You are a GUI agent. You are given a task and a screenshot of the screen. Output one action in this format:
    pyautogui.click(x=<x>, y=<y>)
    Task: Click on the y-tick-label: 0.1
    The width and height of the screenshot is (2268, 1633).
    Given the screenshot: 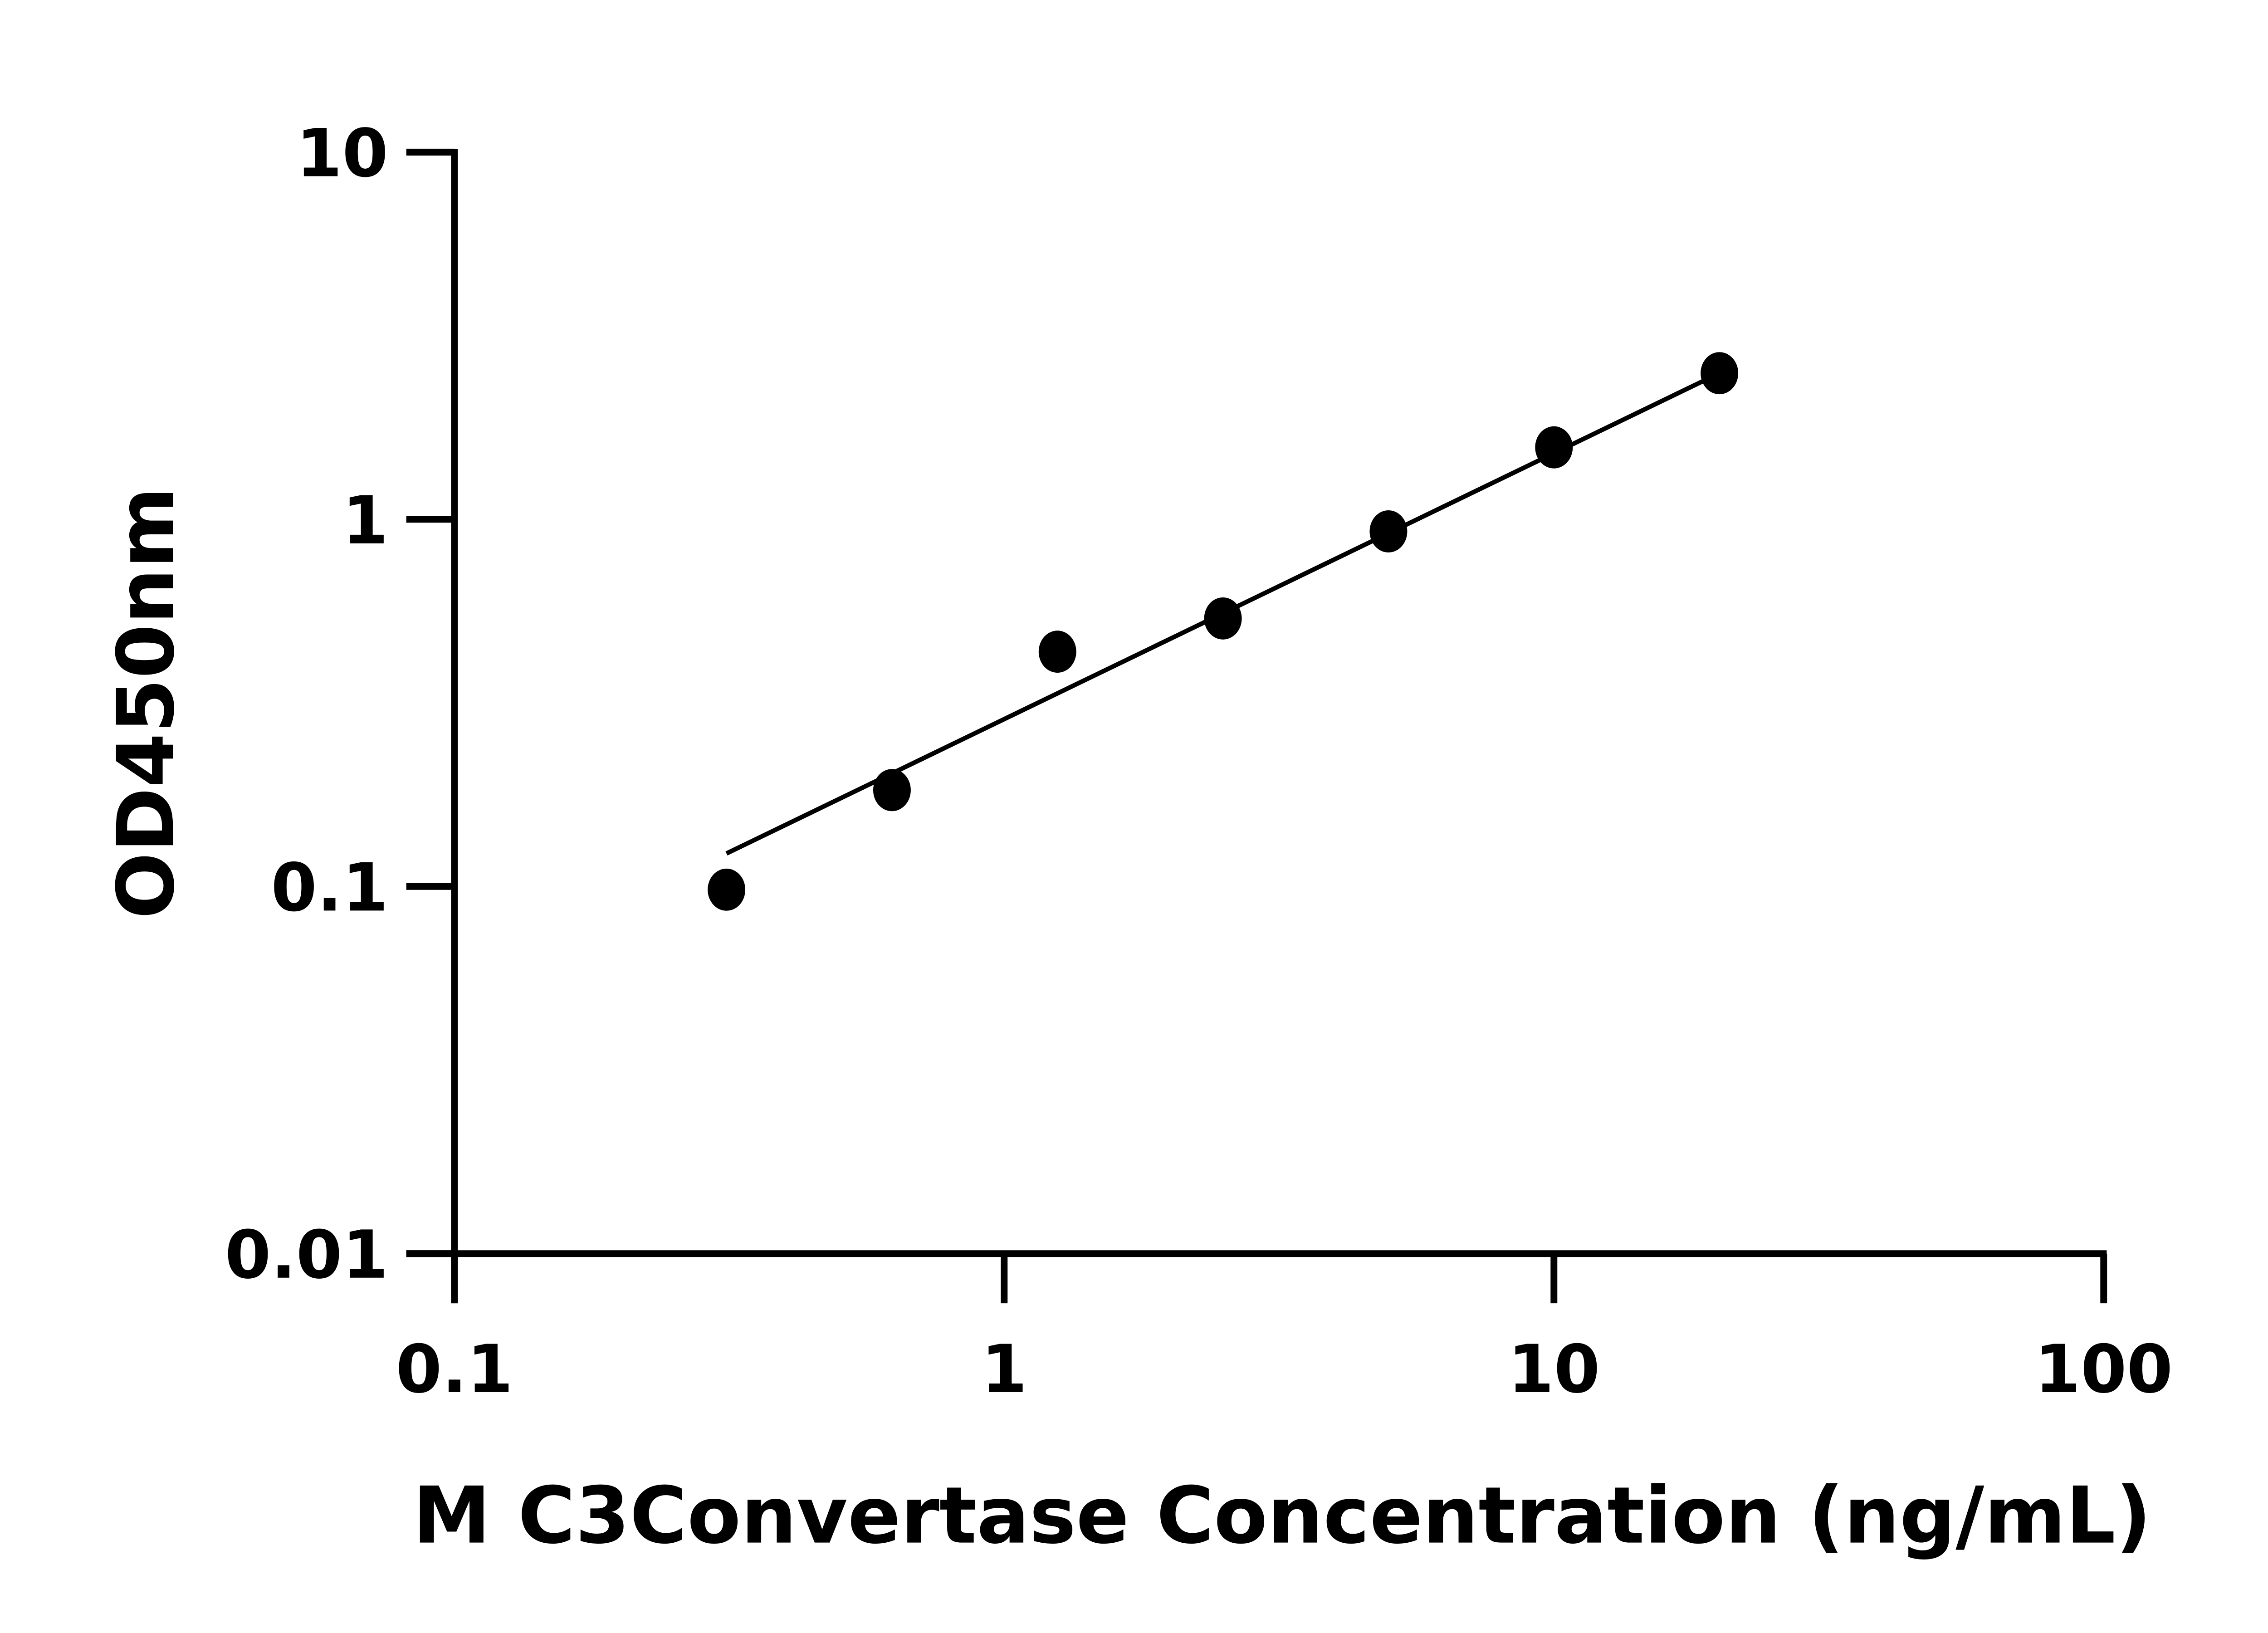 What is the action you would take?
    pyautogui.click(x=330, y=888)
    